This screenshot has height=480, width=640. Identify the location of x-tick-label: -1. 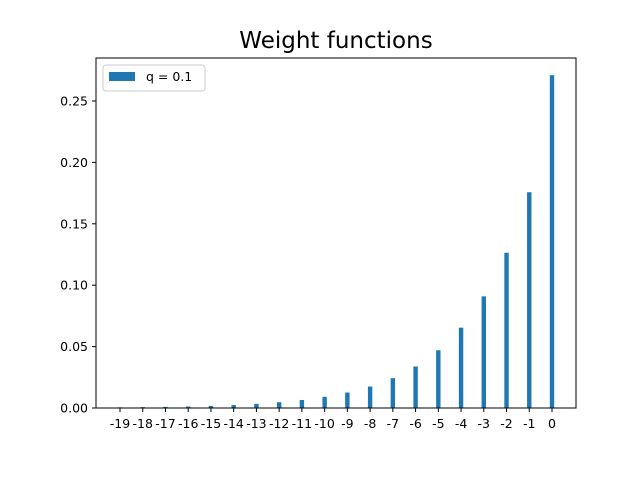
(529, 423).